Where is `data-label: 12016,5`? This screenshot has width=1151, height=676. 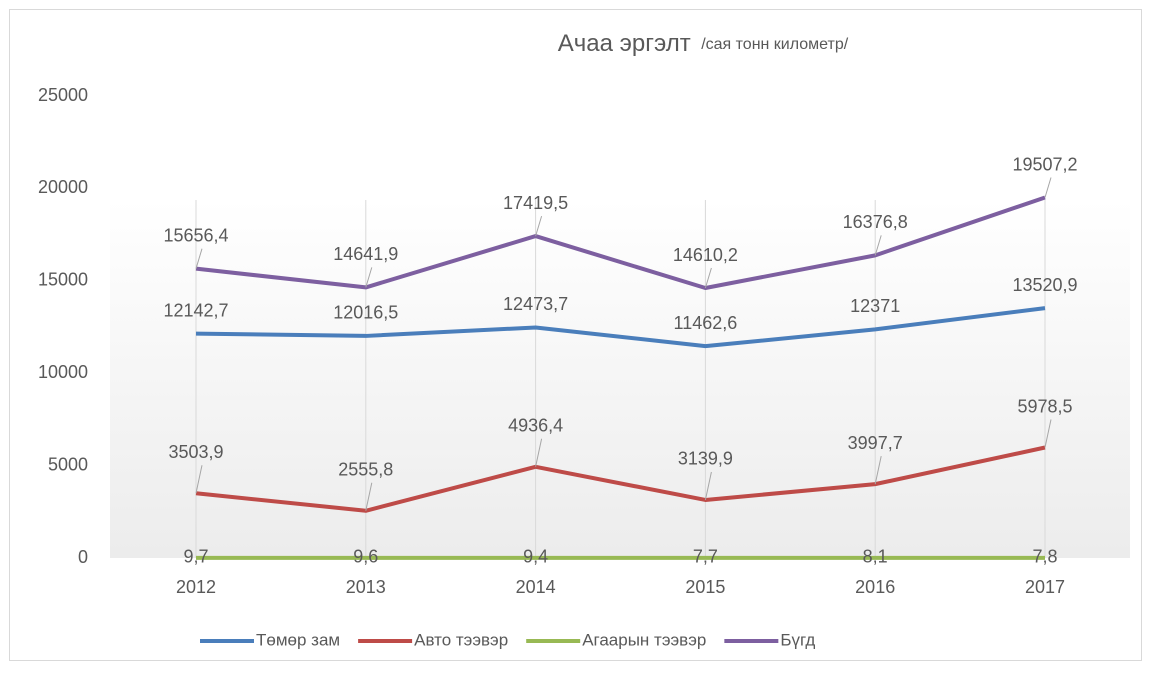
data-label: 12016,5 is located at coordinates (365, 313).